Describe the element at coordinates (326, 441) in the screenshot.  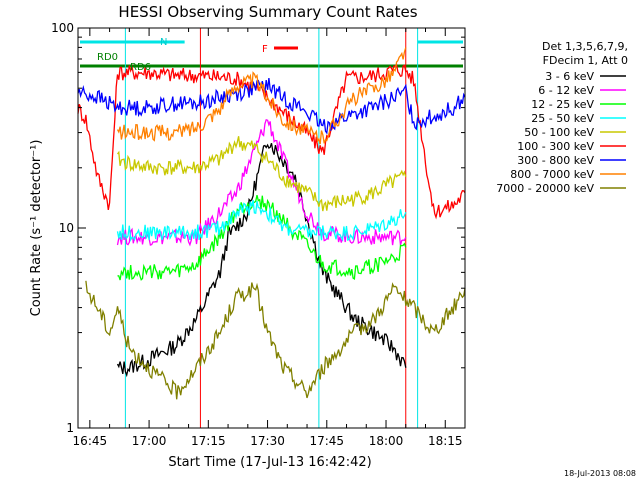
I see `x-tick-label: 17:45` at that location.